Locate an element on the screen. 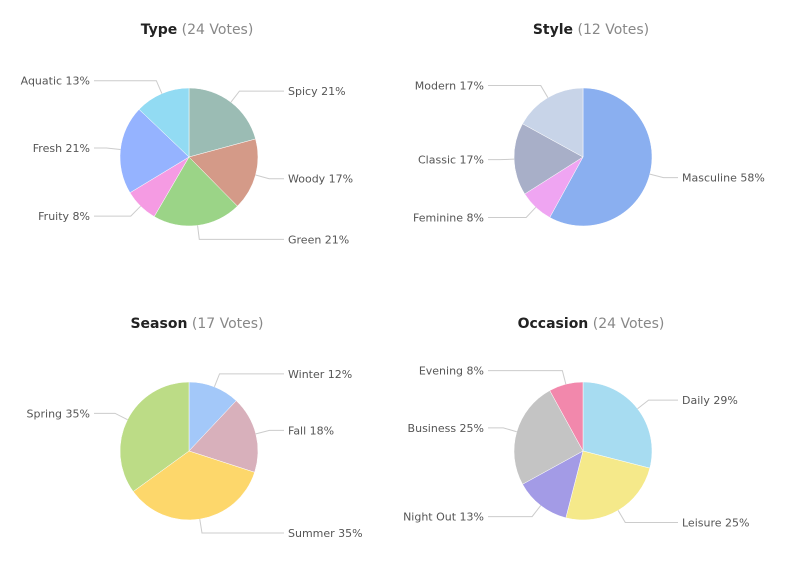 This screenshot has width=789, height=580. slice-label: Fruity 8% is located at coordinates (64, 216).